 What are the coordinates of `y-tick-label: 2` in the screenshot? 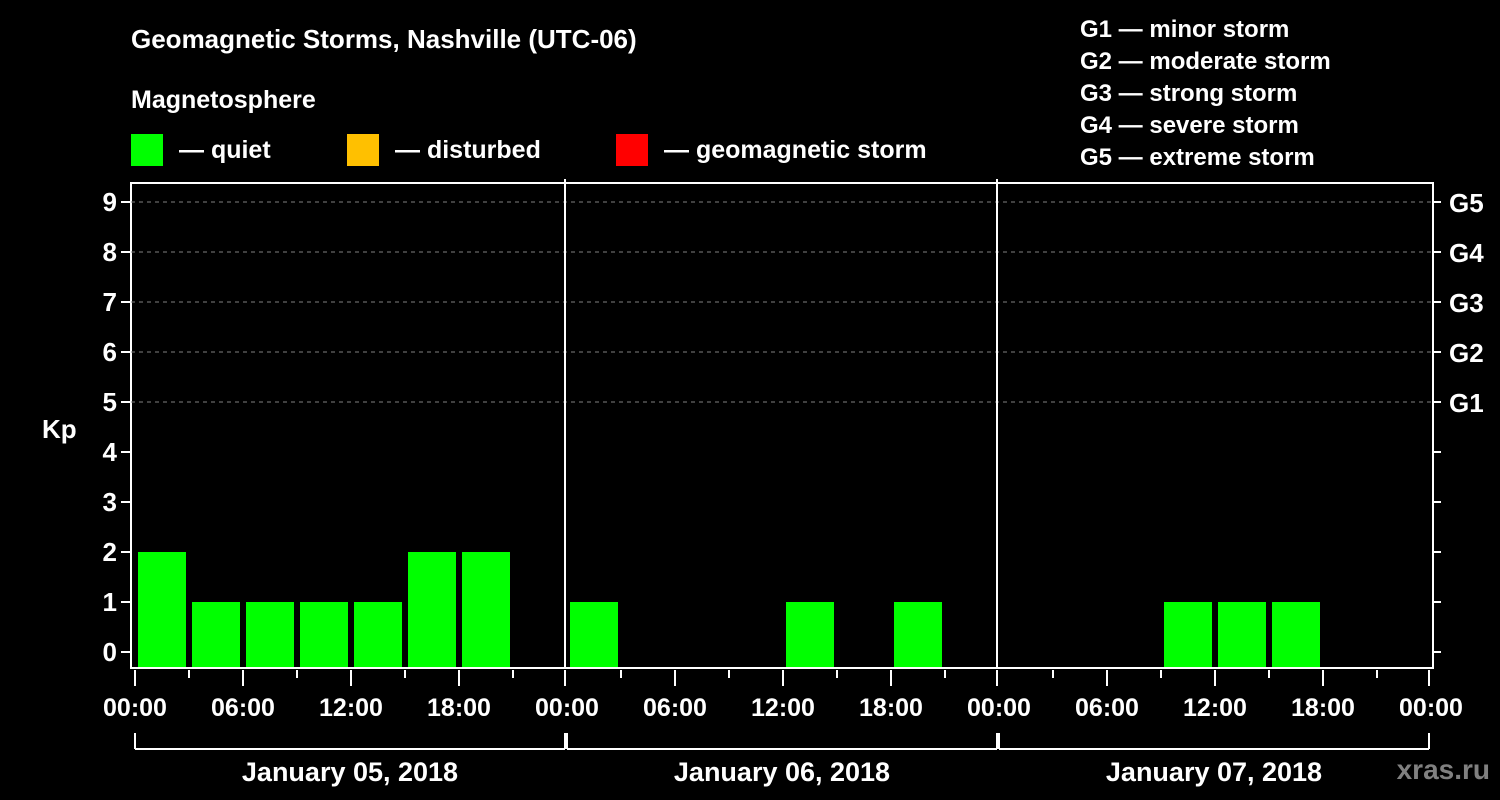 It's located at (110, 552).